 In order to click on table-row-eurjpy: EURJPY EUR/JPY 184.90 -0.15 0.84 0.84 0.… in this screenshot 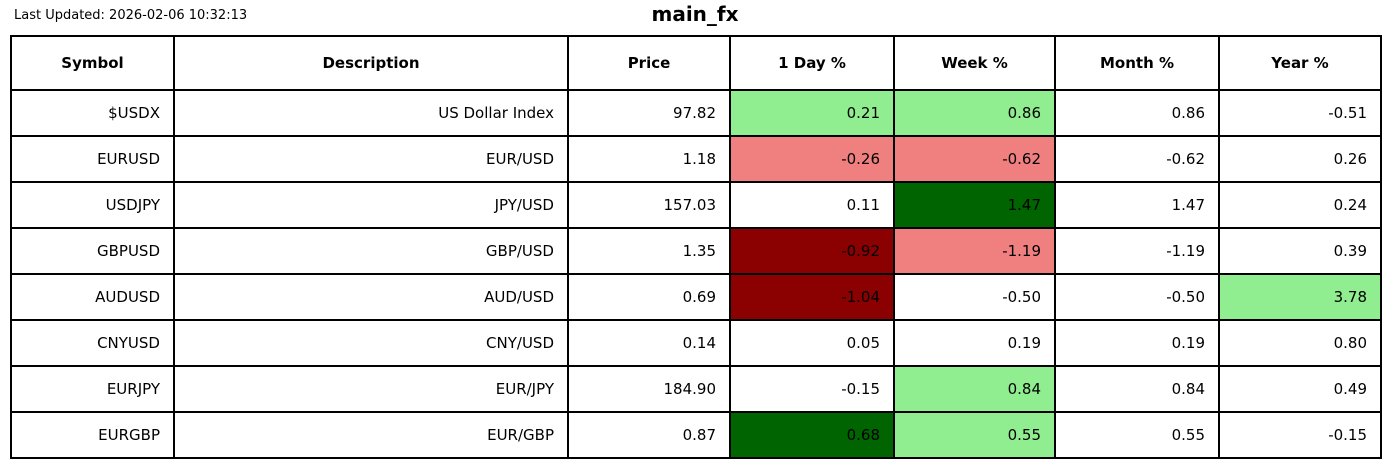, I will do `click(696, 389)`.